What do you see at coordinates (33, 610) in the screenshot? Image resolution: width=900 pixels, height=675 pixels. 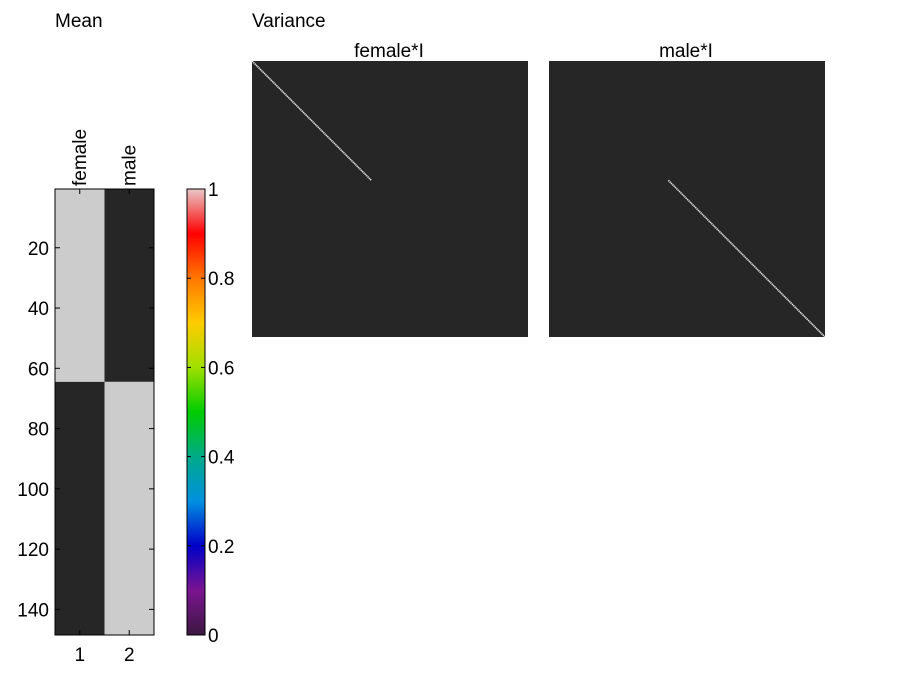 I see `mean-ytick-label: 140` at bounding box center [33, 610].